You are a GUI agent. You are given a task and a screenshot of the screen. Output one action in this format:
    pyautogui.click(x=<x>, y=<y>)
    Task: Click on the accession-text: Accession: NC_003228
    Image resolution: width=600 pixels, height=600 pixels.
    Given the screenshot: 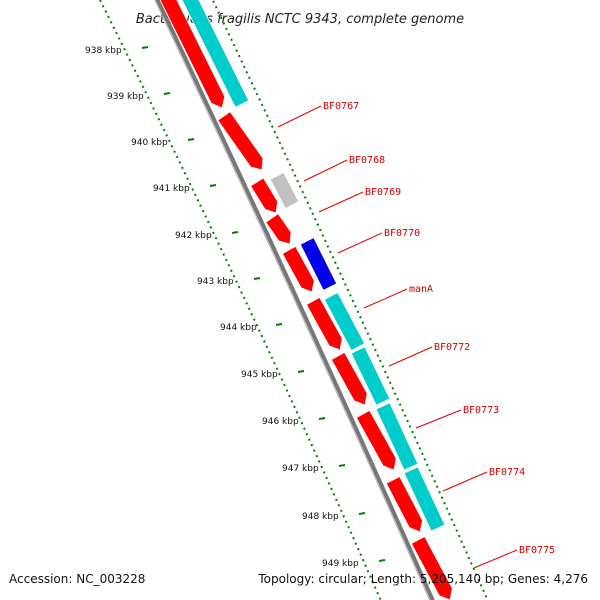 What is the action you would take?
    pyautogui.click(x=77, y=579)
    